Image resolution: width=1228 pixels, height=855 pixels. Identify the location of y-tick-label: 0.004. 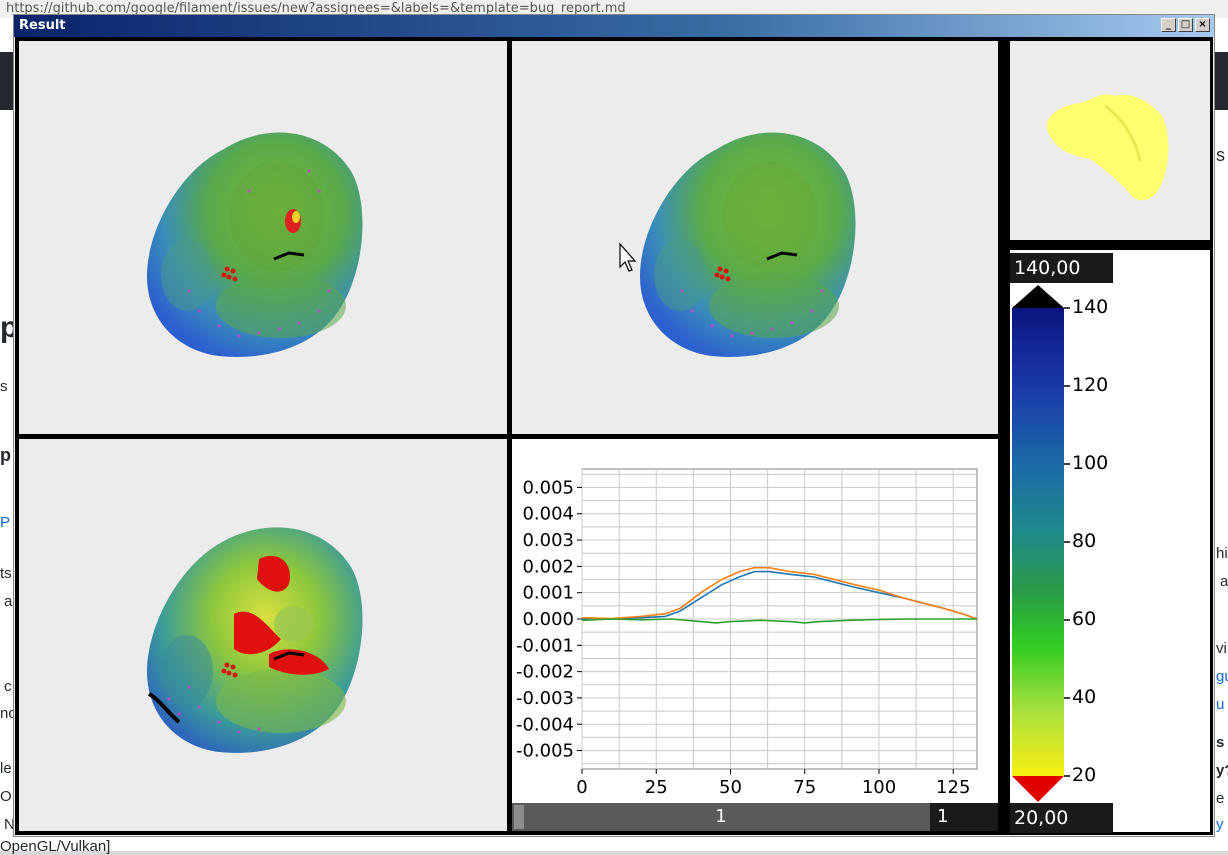
(548, 514).